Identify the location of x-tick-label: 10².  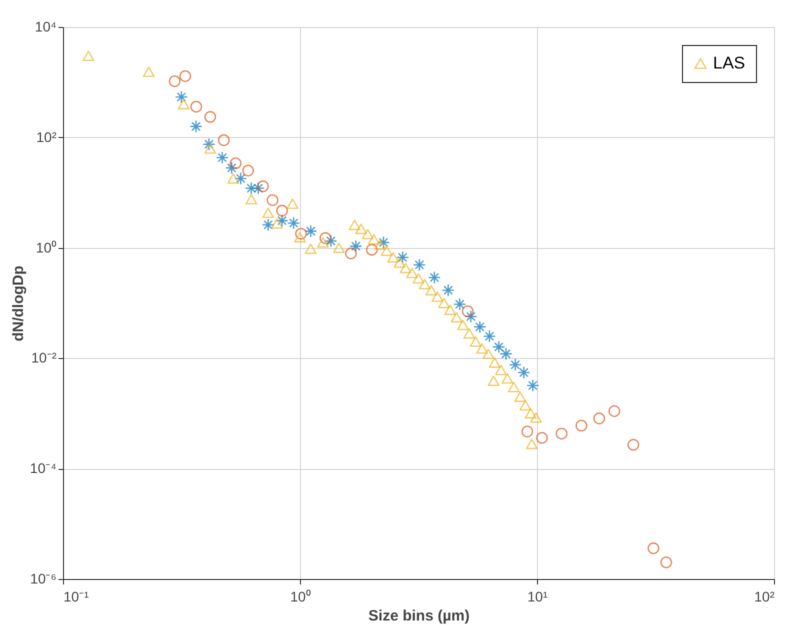
(764, 596).